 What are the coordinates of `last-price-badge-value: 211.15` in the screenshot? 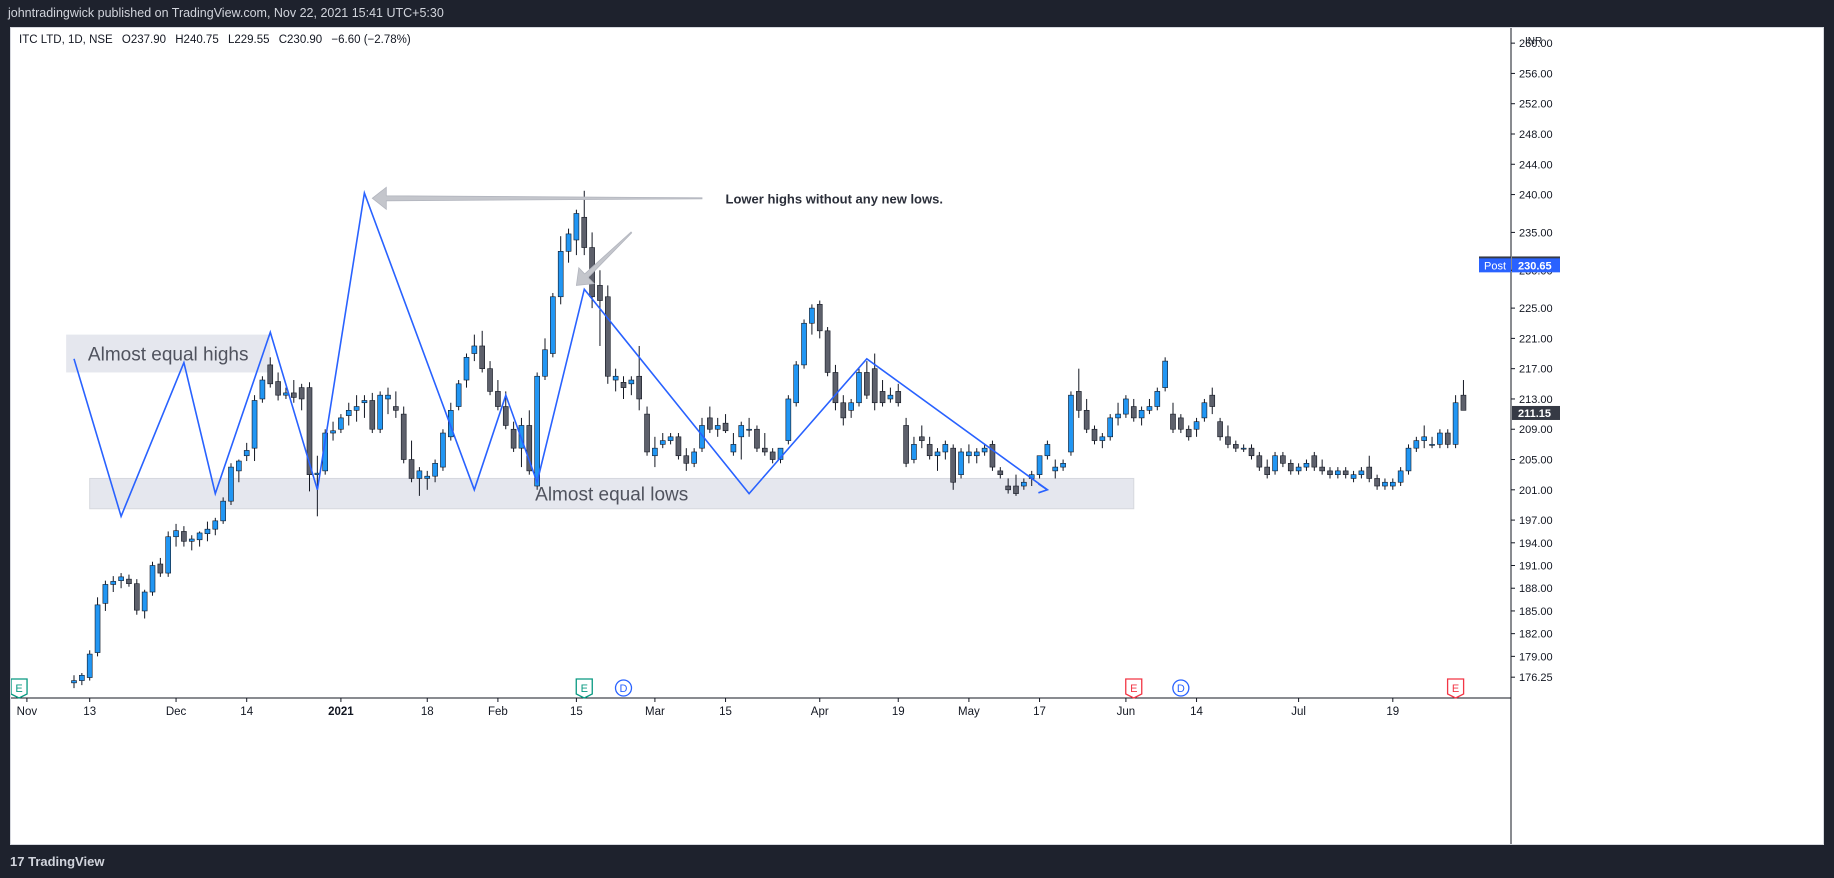 It's located at (1534, 414).